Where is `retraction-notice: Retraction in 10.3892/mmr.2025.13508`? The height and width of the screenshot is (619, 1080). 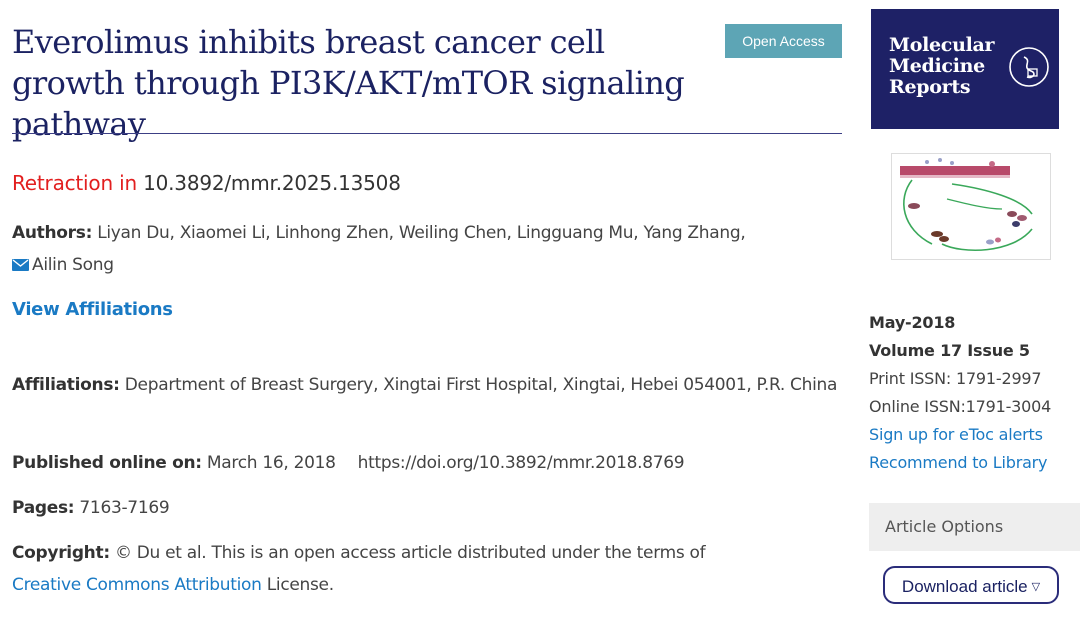 retraction-notice: Retraction in 10.3892/mmr.2025.13508 is located at coordinates (206, 183).